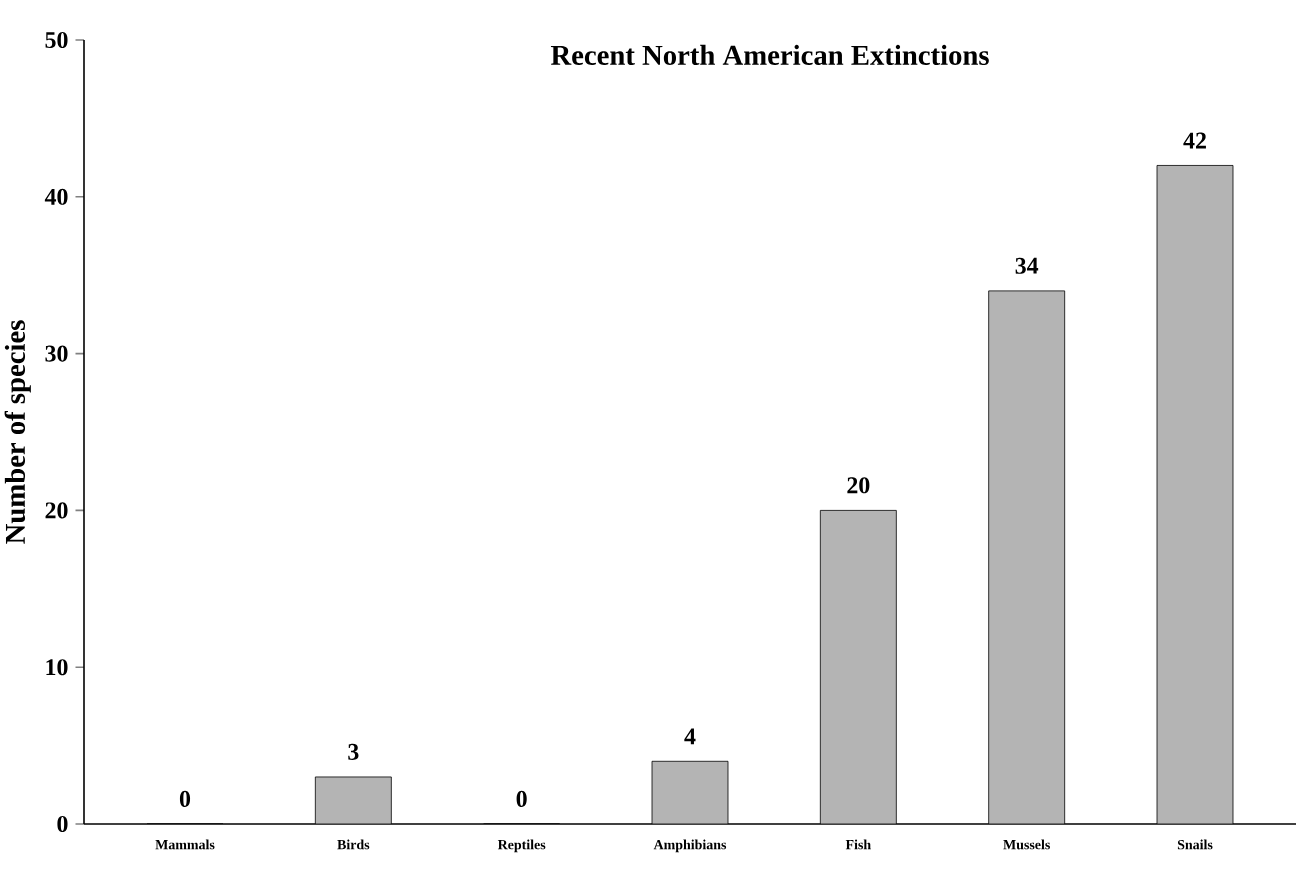  I want to click on chart-title: Recent North American Extinctions, so click(769, 55).